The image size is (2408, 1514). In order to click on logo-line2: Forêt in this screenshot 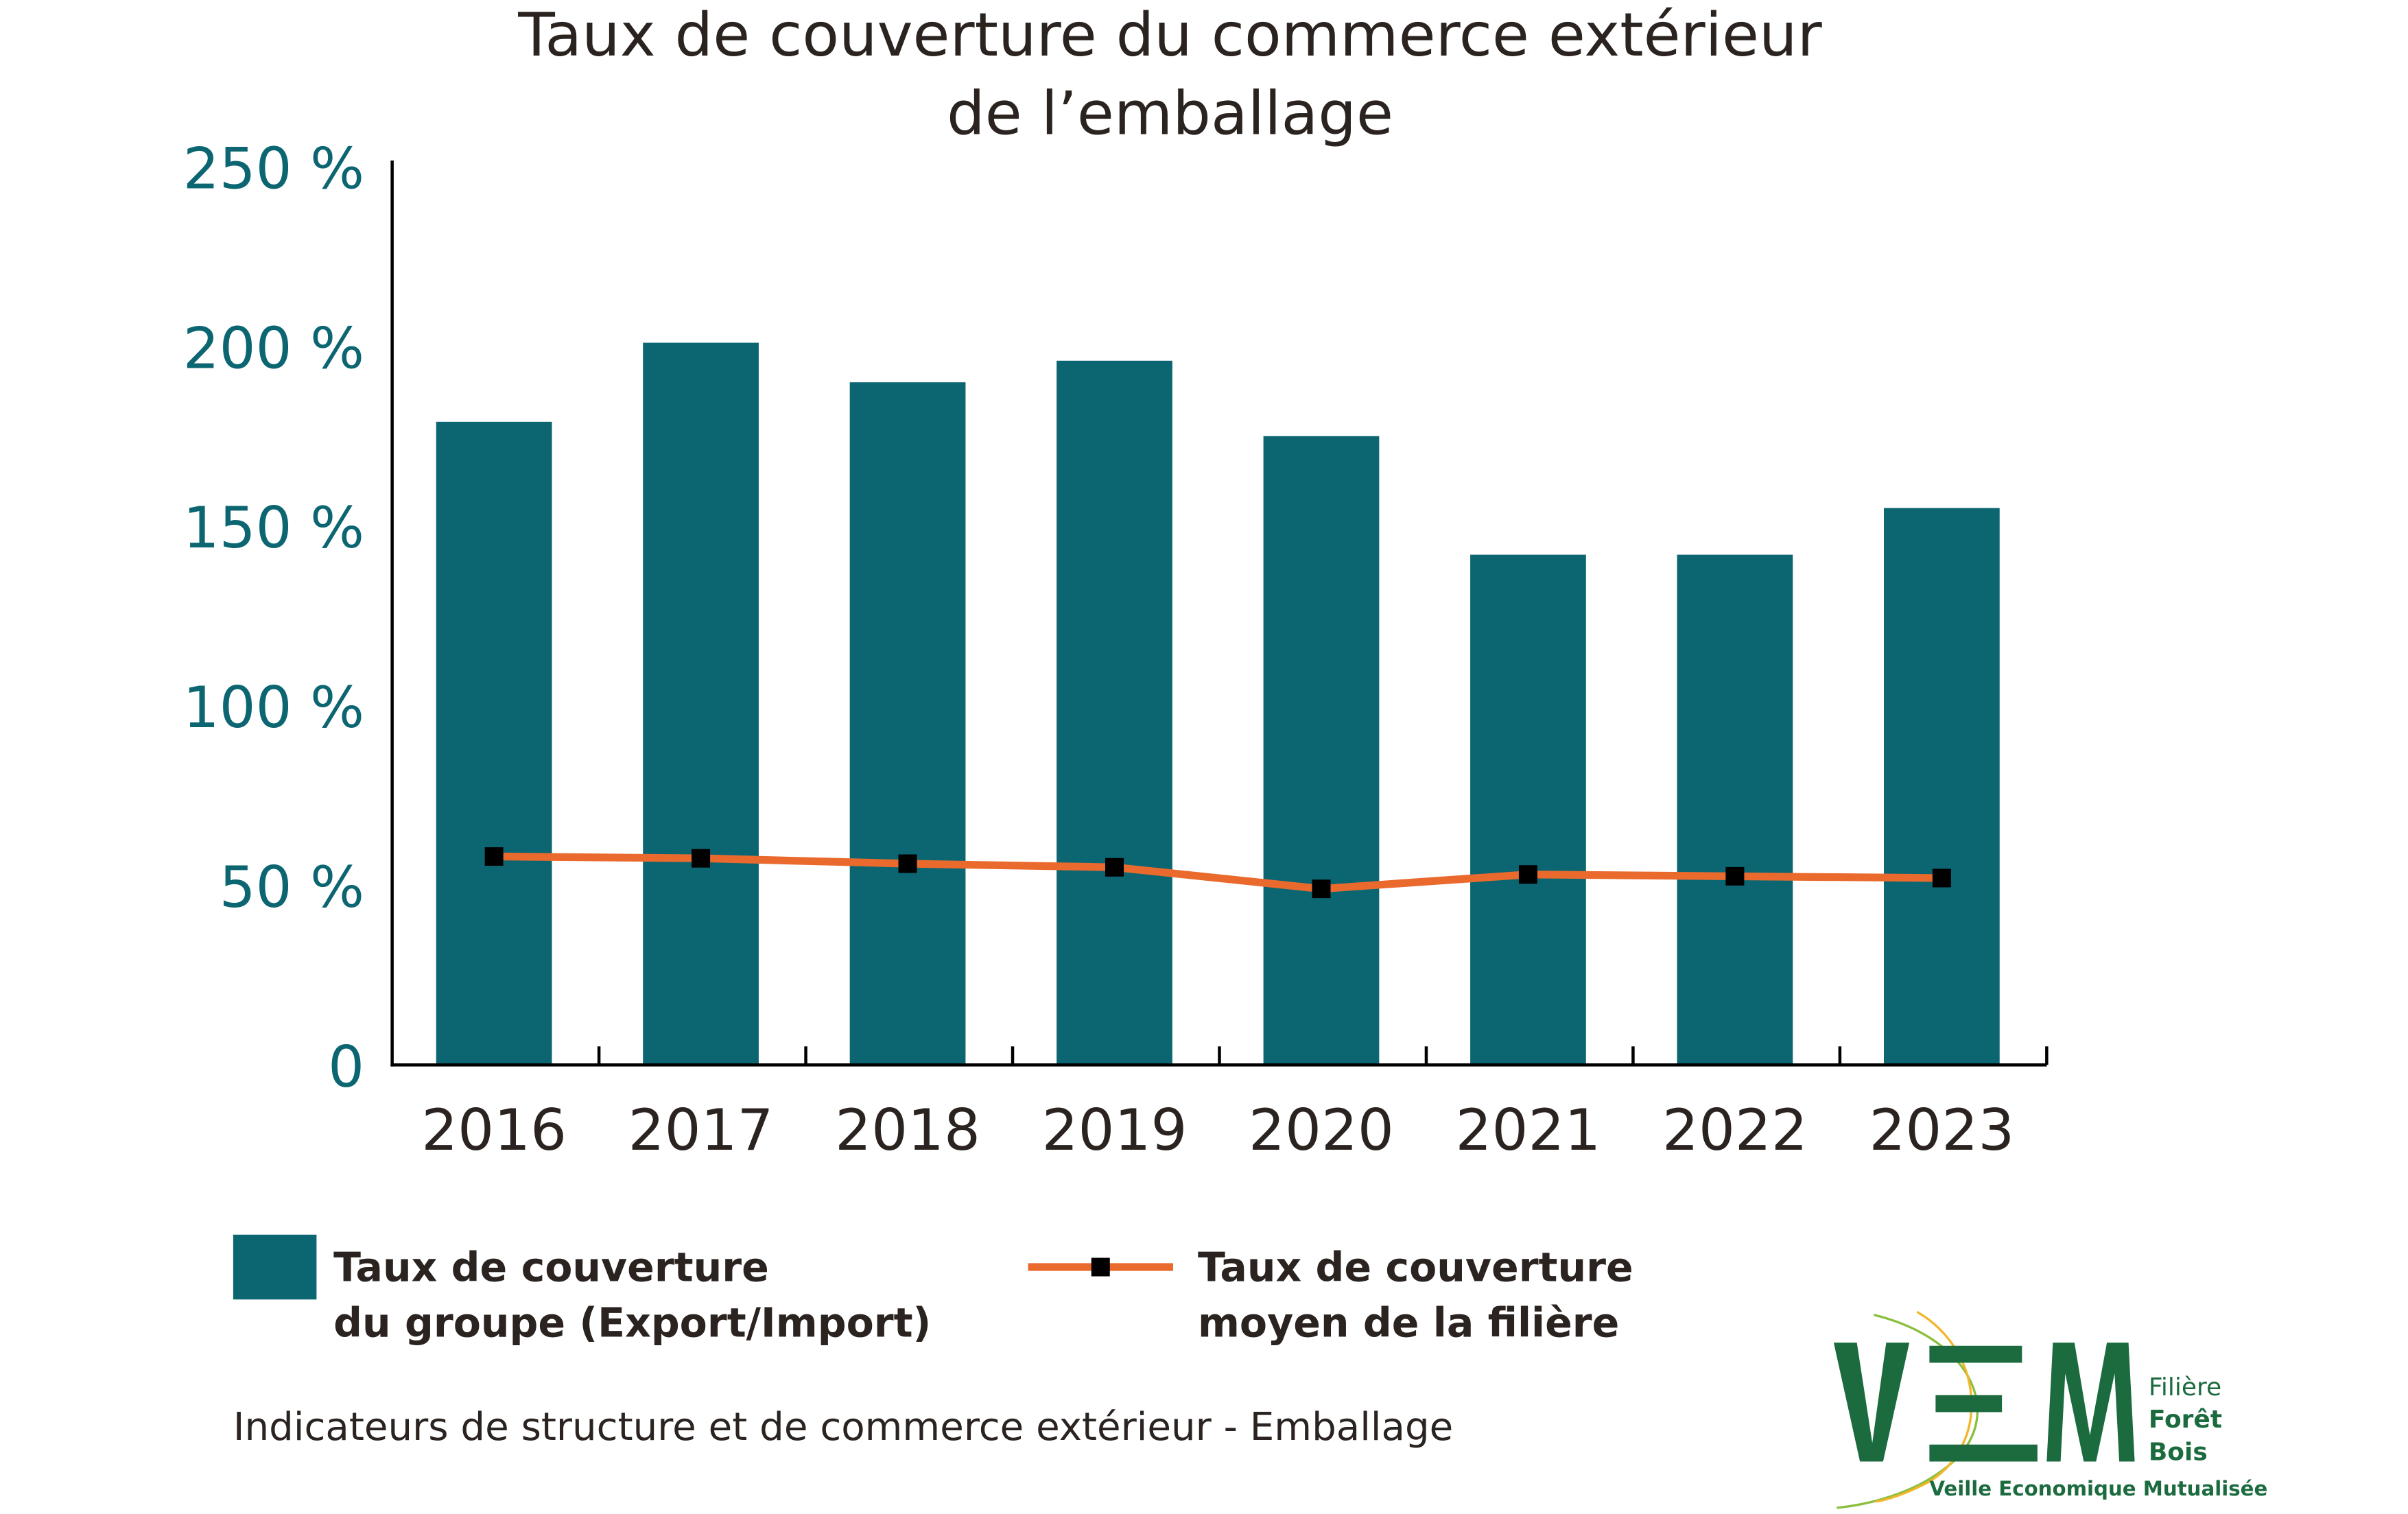, I will do `click(2186, 1420)`.